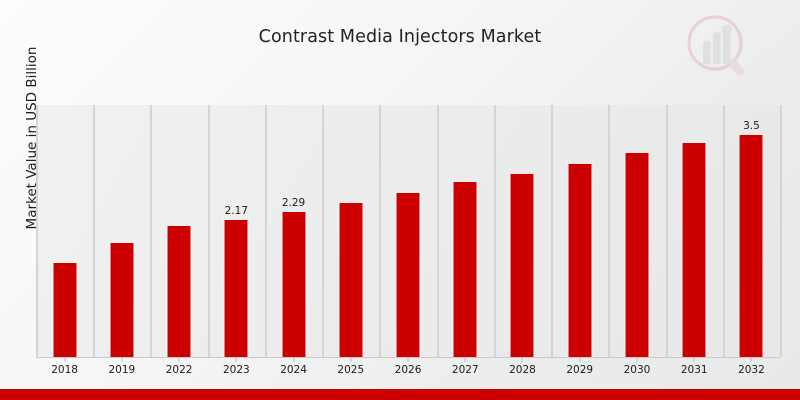  Describe the element at coordinates (236, 210) in the screenshot. I see `bar-value-label: 2.17` at that location.